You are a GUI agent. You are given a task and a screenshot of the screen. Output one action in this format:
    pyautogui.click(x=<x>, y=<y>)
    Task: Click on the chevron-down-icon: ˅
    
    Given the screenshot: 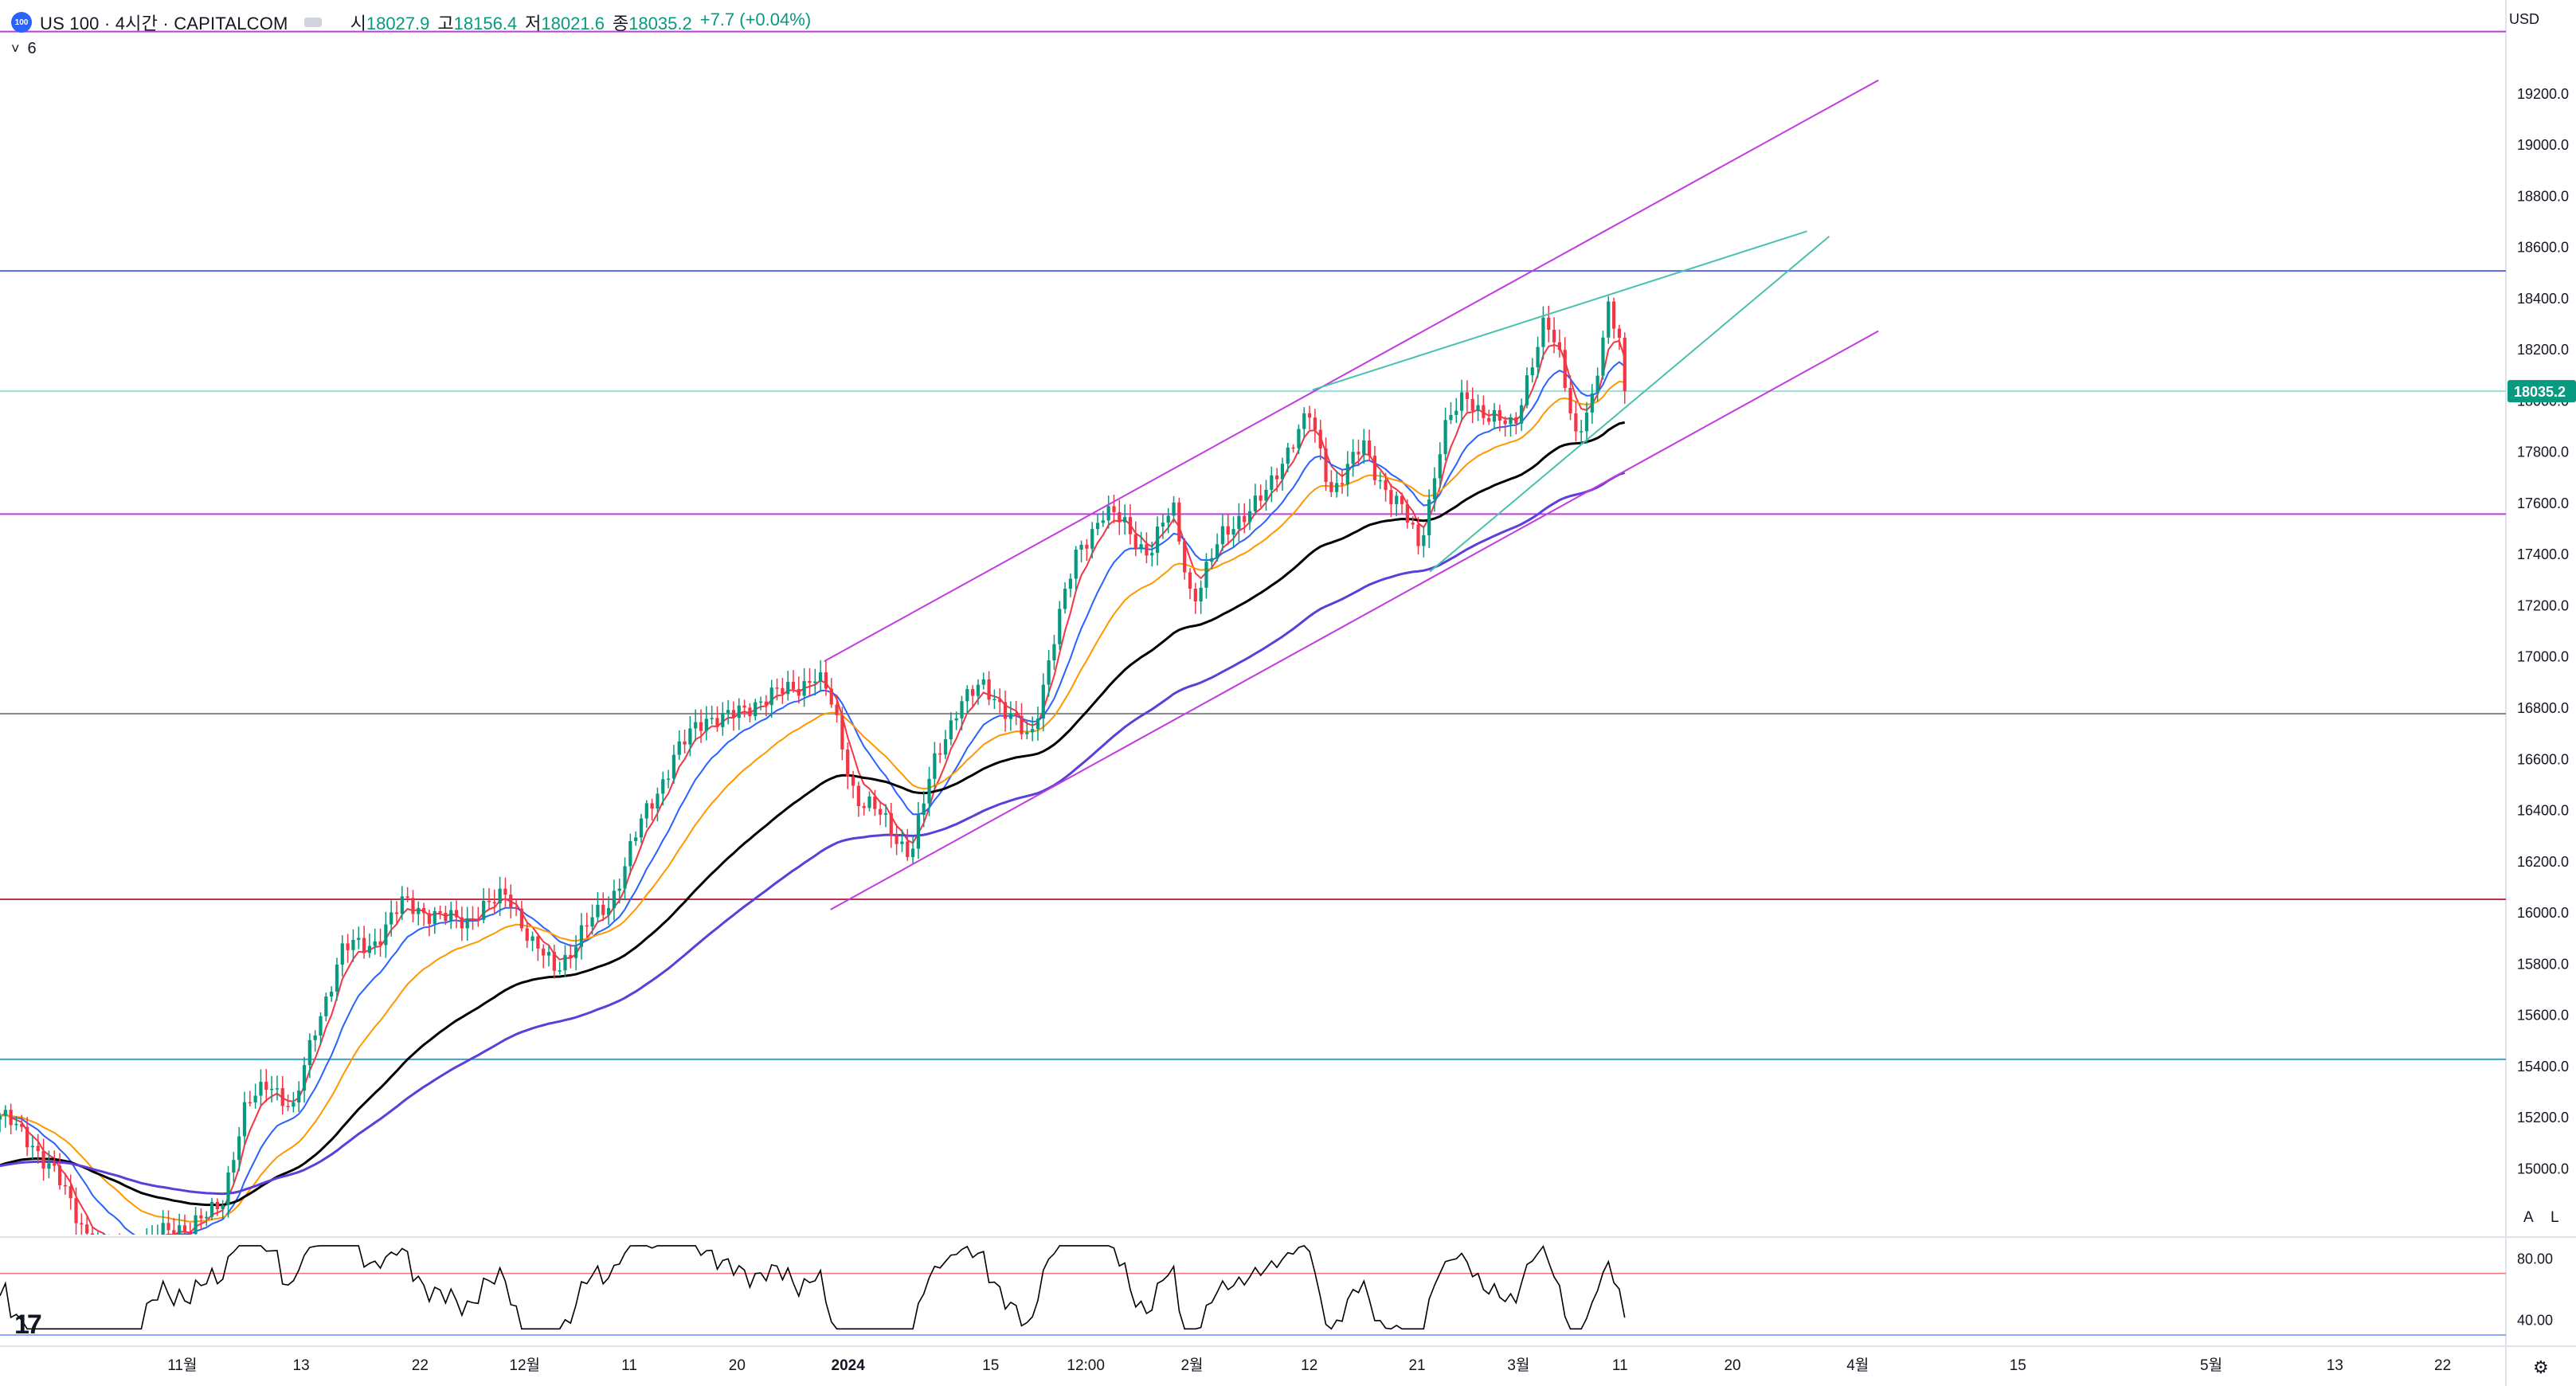 What is the action you would take?
    pyautogui.click(x=15, y=49)
    